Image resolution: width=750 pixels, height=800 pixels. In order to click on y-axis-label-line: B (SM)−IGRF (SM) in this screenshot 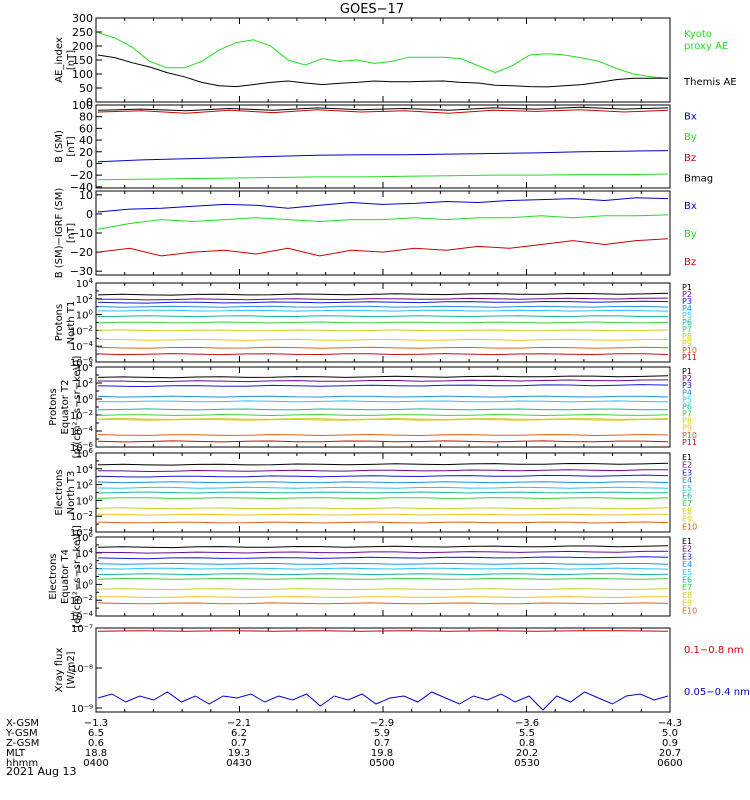, I will do `click(59, 233)`.